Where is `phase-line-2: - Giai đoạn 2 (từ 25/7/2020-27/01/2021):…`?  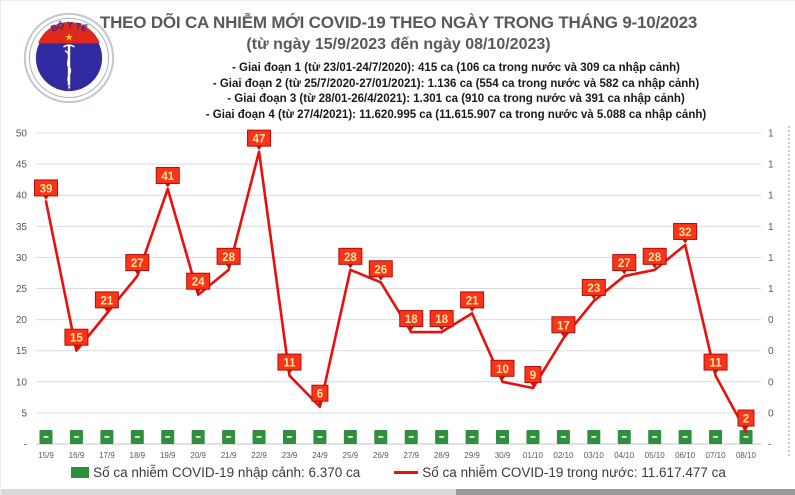
phase-line-2: - Giai đoạn 2 (từ 25/7/2020-27/01/2021):… is located at coordinates (456, 83).